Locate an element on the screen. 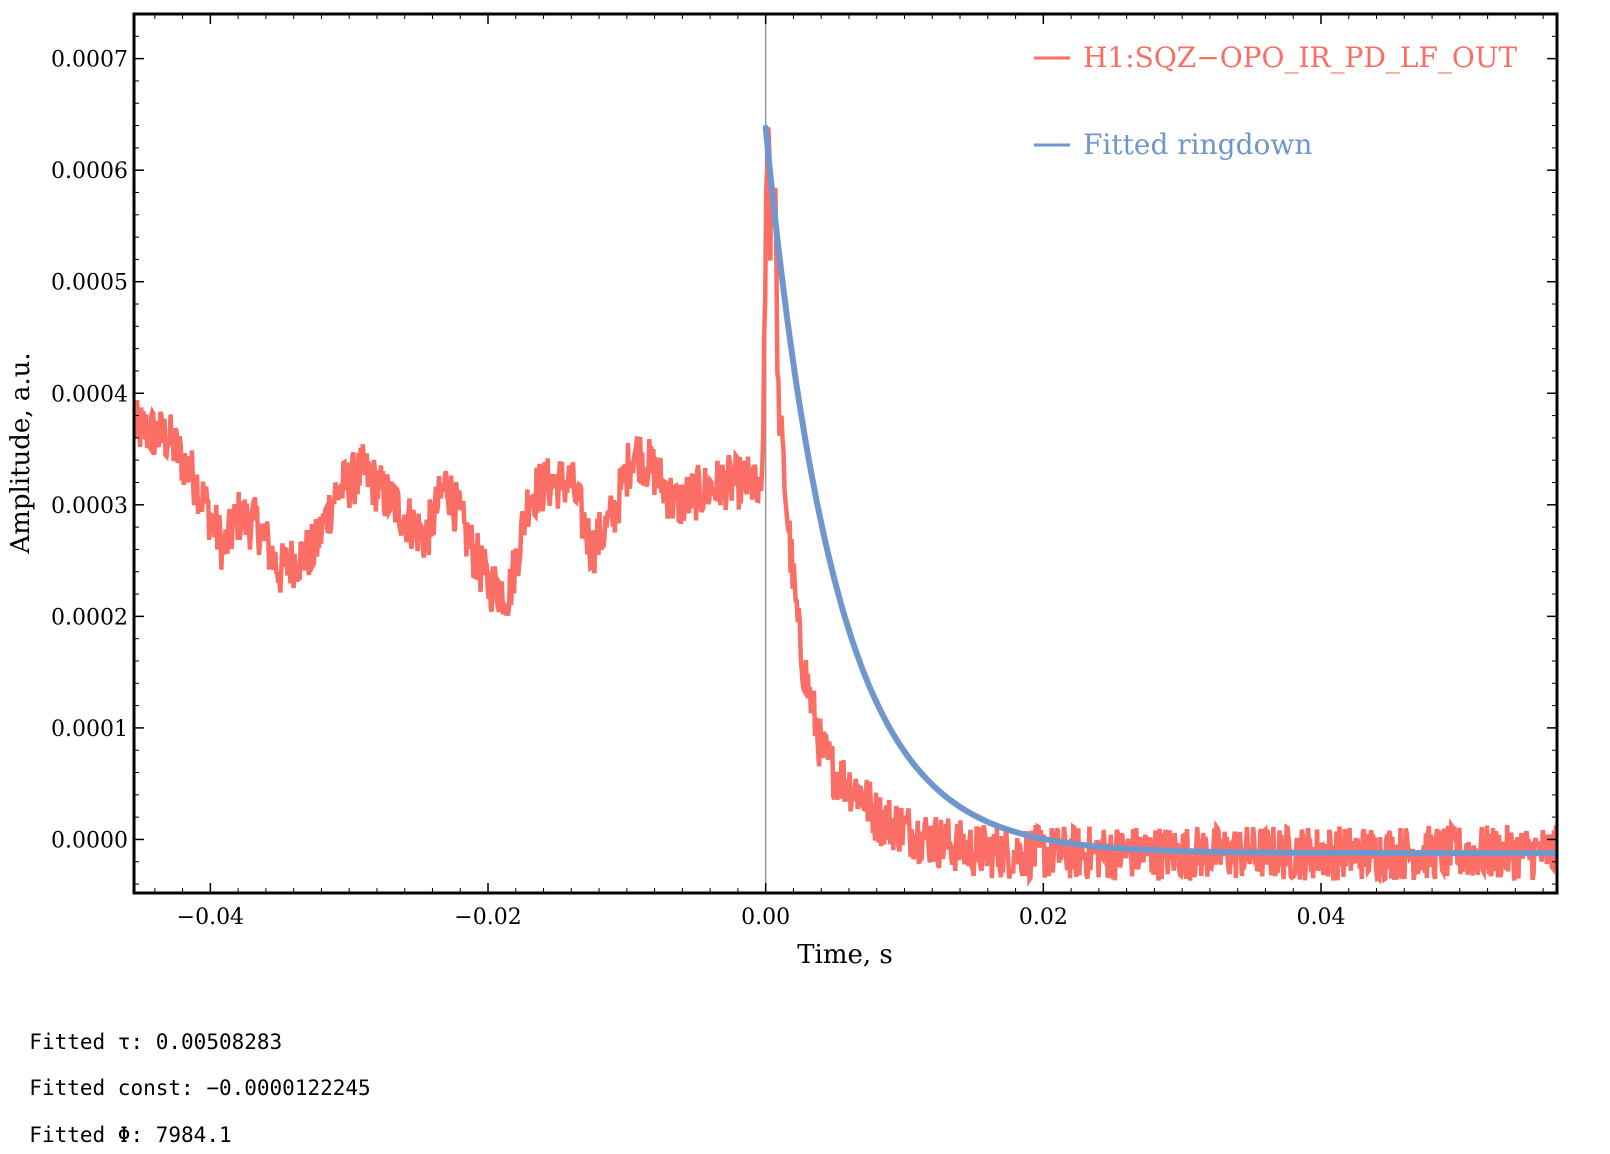 Image resolution: width=1610 pixels, height=1154 pixels. readout-phi: Fitted Φ: 7984.1 is located at coordinates (118, 1123).